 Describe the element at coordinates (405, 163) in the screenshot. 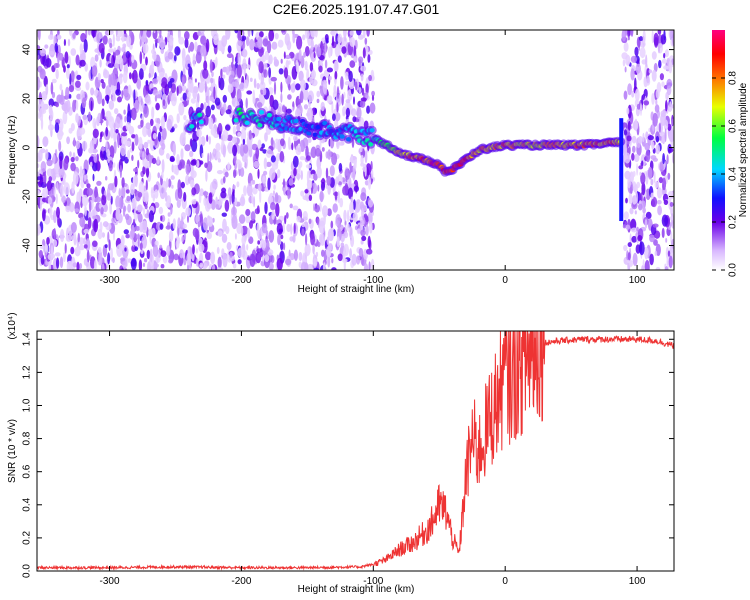

I see `spectrogram-signal-ridge` at that location.